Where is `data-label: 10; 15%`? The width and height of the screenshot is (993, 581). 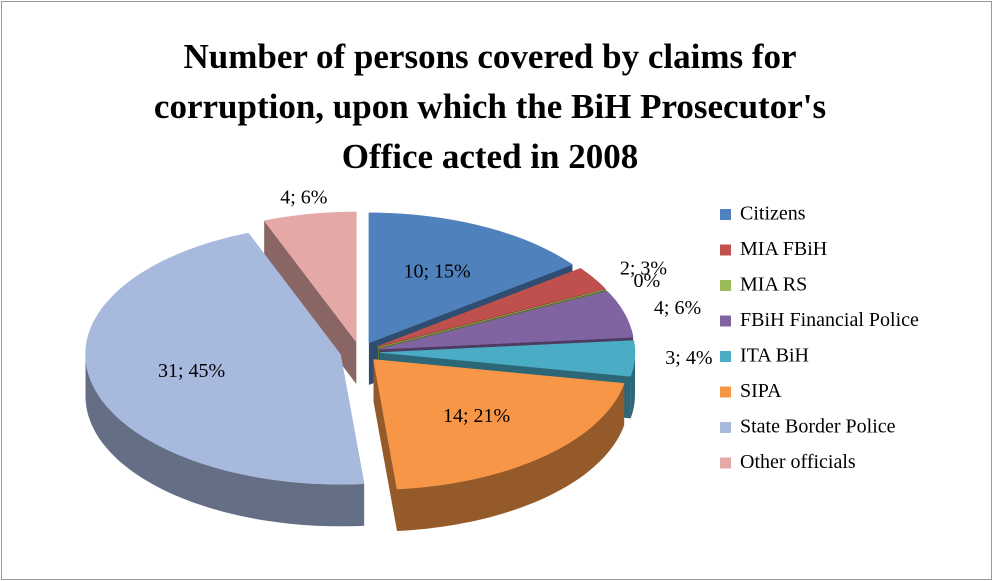
data-label: 10; 15% is located at coordinates (437, 272).